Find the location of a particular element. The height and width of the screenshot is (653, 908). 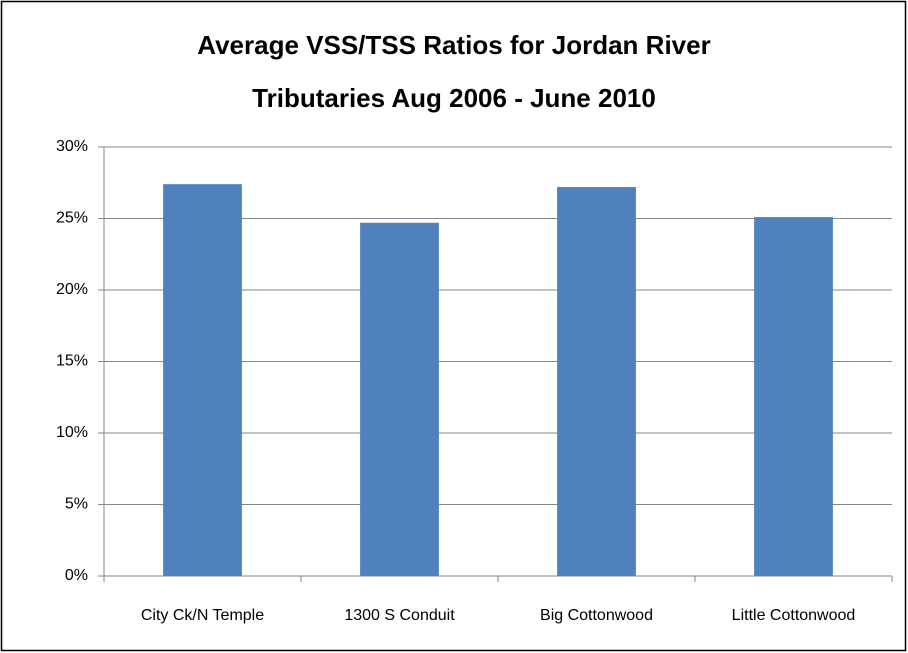

y-tick-label: 25% is located at coordinates (72, 218).